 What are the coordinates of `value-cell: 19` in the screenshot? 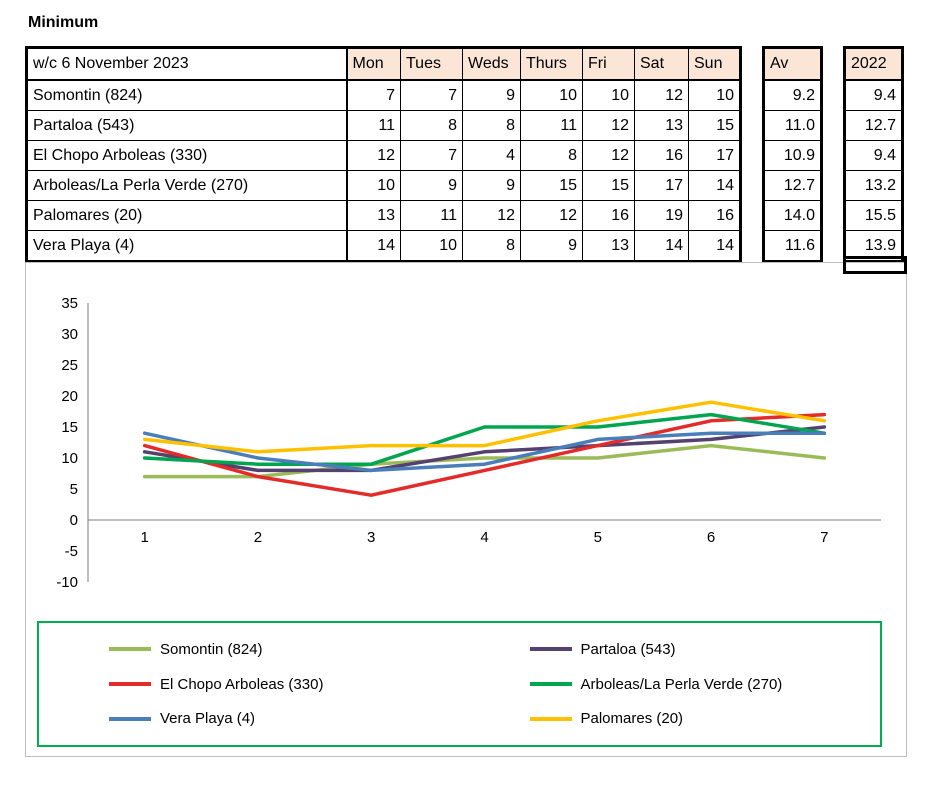 It's located at (661, 215).